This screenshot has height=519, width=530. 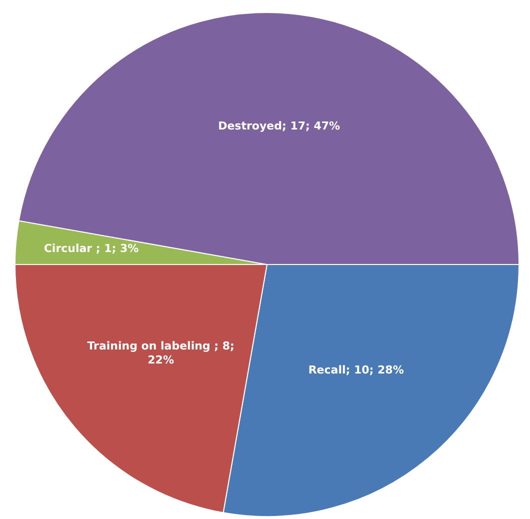 I want to click on slice-label: Recall; 10; 28%, so click(x=356, y=370).